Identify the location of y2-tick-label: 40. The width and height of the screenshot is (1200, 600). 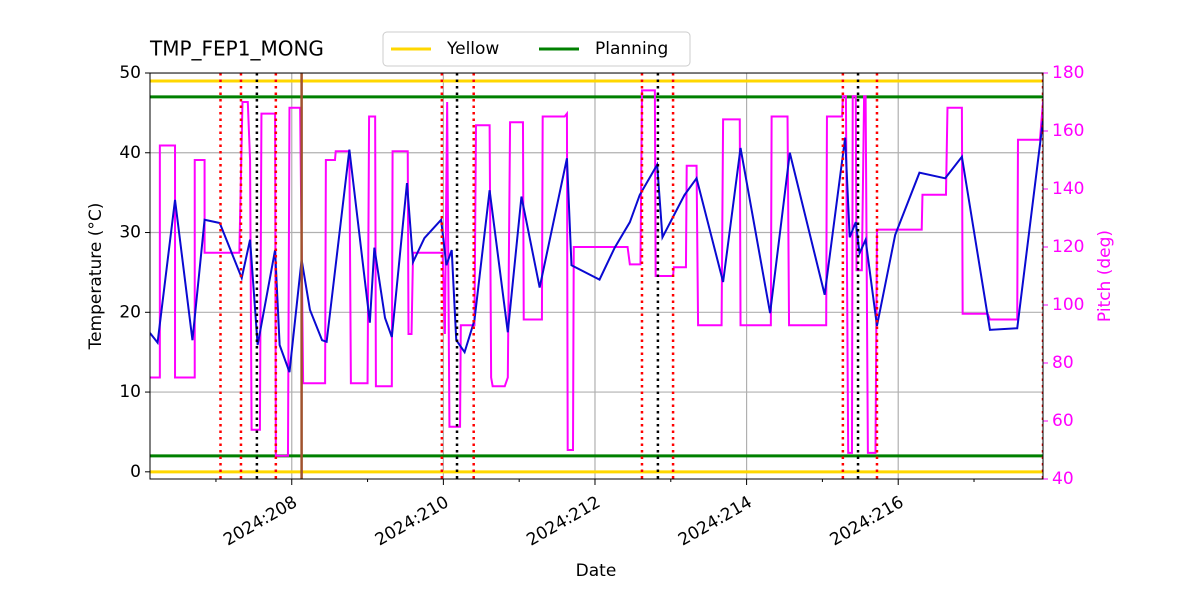
(1063, 479).